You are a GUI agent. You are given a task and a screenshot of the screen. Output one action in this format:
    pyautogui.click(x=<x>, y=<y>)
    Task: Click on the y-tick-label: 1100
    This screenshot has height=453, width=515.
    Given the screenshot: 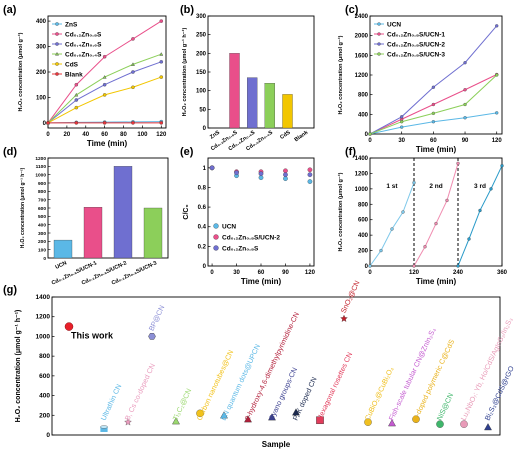 What is the action you would take?
    pyautogui.click(x=41, y=167)
    